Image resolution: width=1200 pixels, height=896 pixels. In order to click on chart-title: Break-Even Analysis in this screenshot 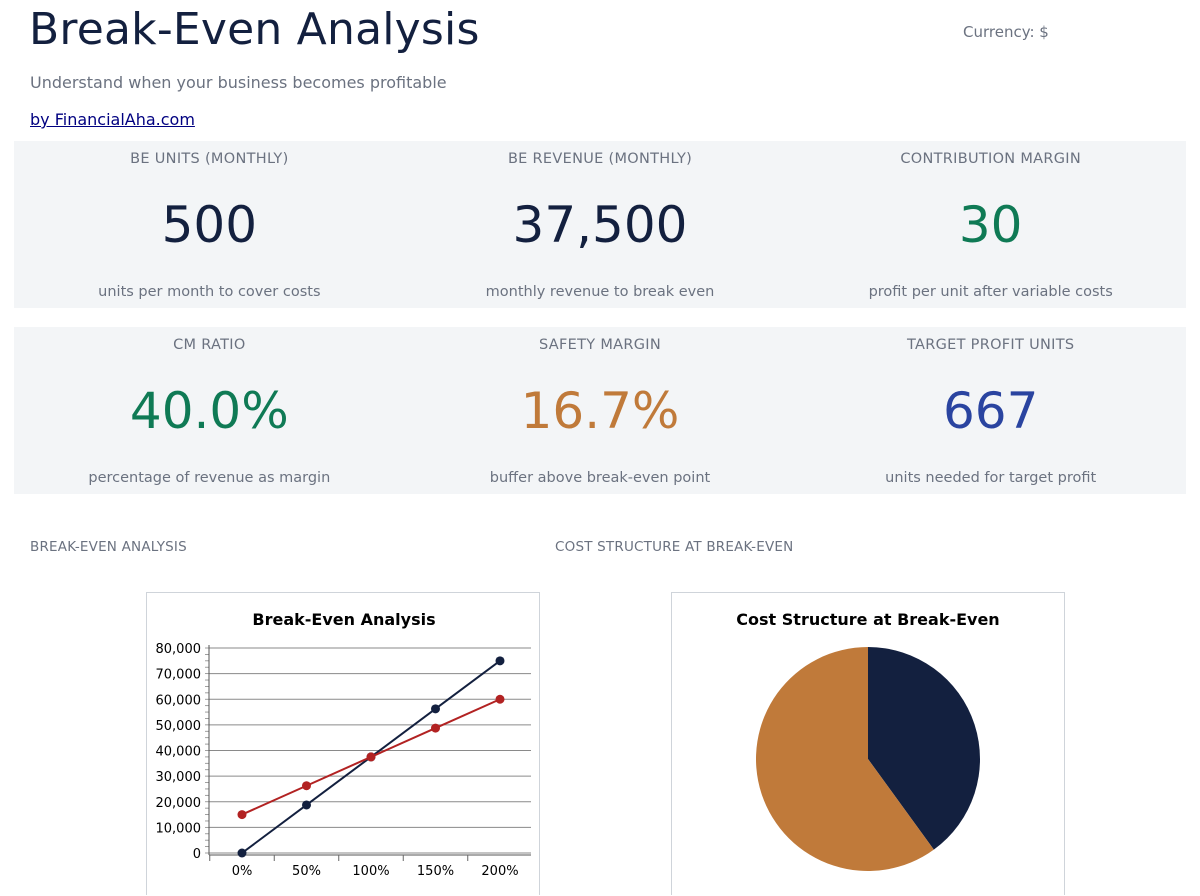, I will do `click(343, 619)`.